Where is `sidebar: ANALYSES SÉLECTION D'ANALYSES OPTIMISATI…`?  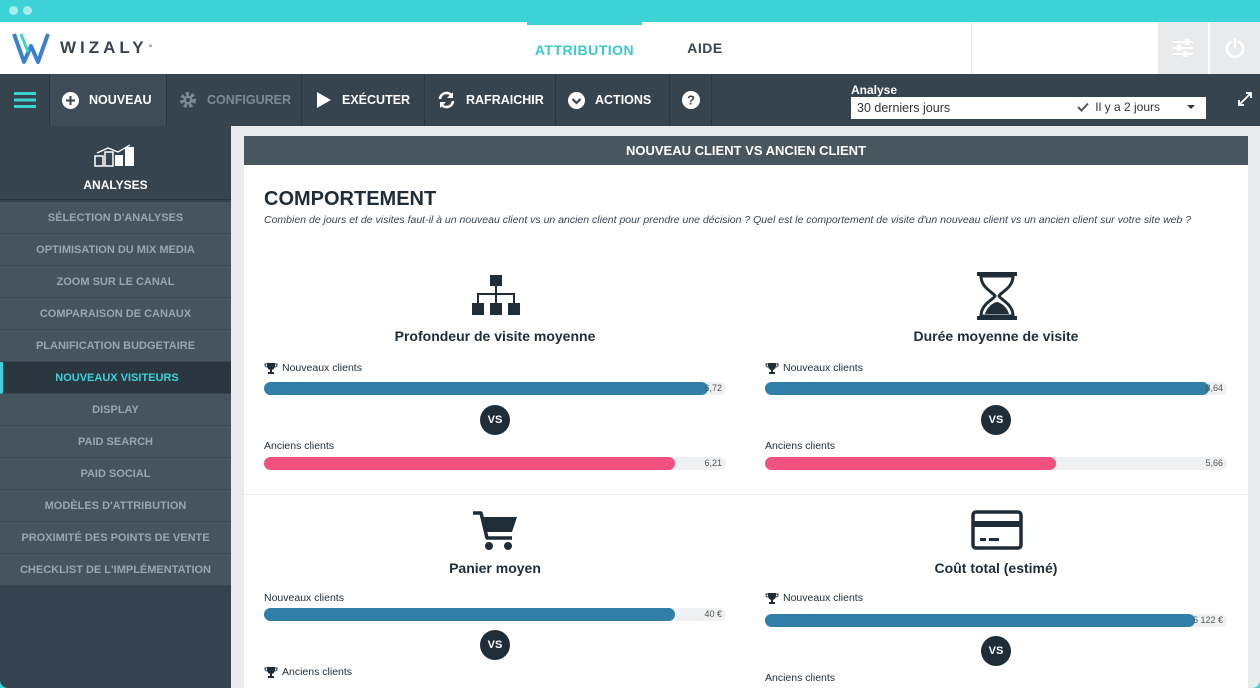 sidebar: ANALYSES SÉLECTION D'ANALYSES OPTIMISATI… is located at coordinates (115, 407).